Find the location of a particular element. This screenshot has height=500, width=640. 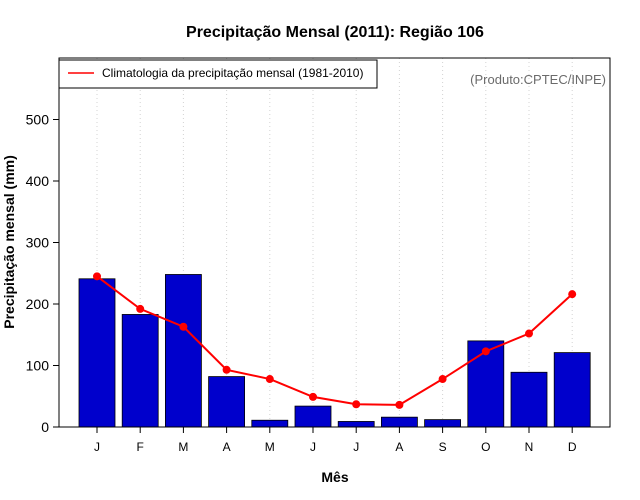

y-tick-label: 100 is located at coordinates (38, 366).